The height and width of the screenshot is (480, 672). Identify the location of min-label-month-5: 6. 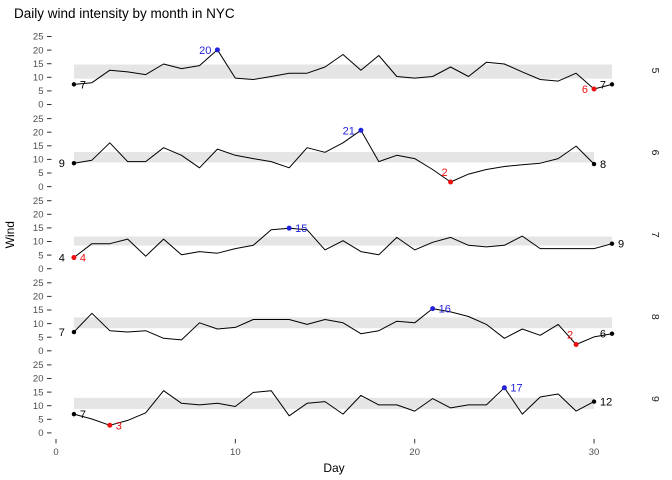
(585, 90).